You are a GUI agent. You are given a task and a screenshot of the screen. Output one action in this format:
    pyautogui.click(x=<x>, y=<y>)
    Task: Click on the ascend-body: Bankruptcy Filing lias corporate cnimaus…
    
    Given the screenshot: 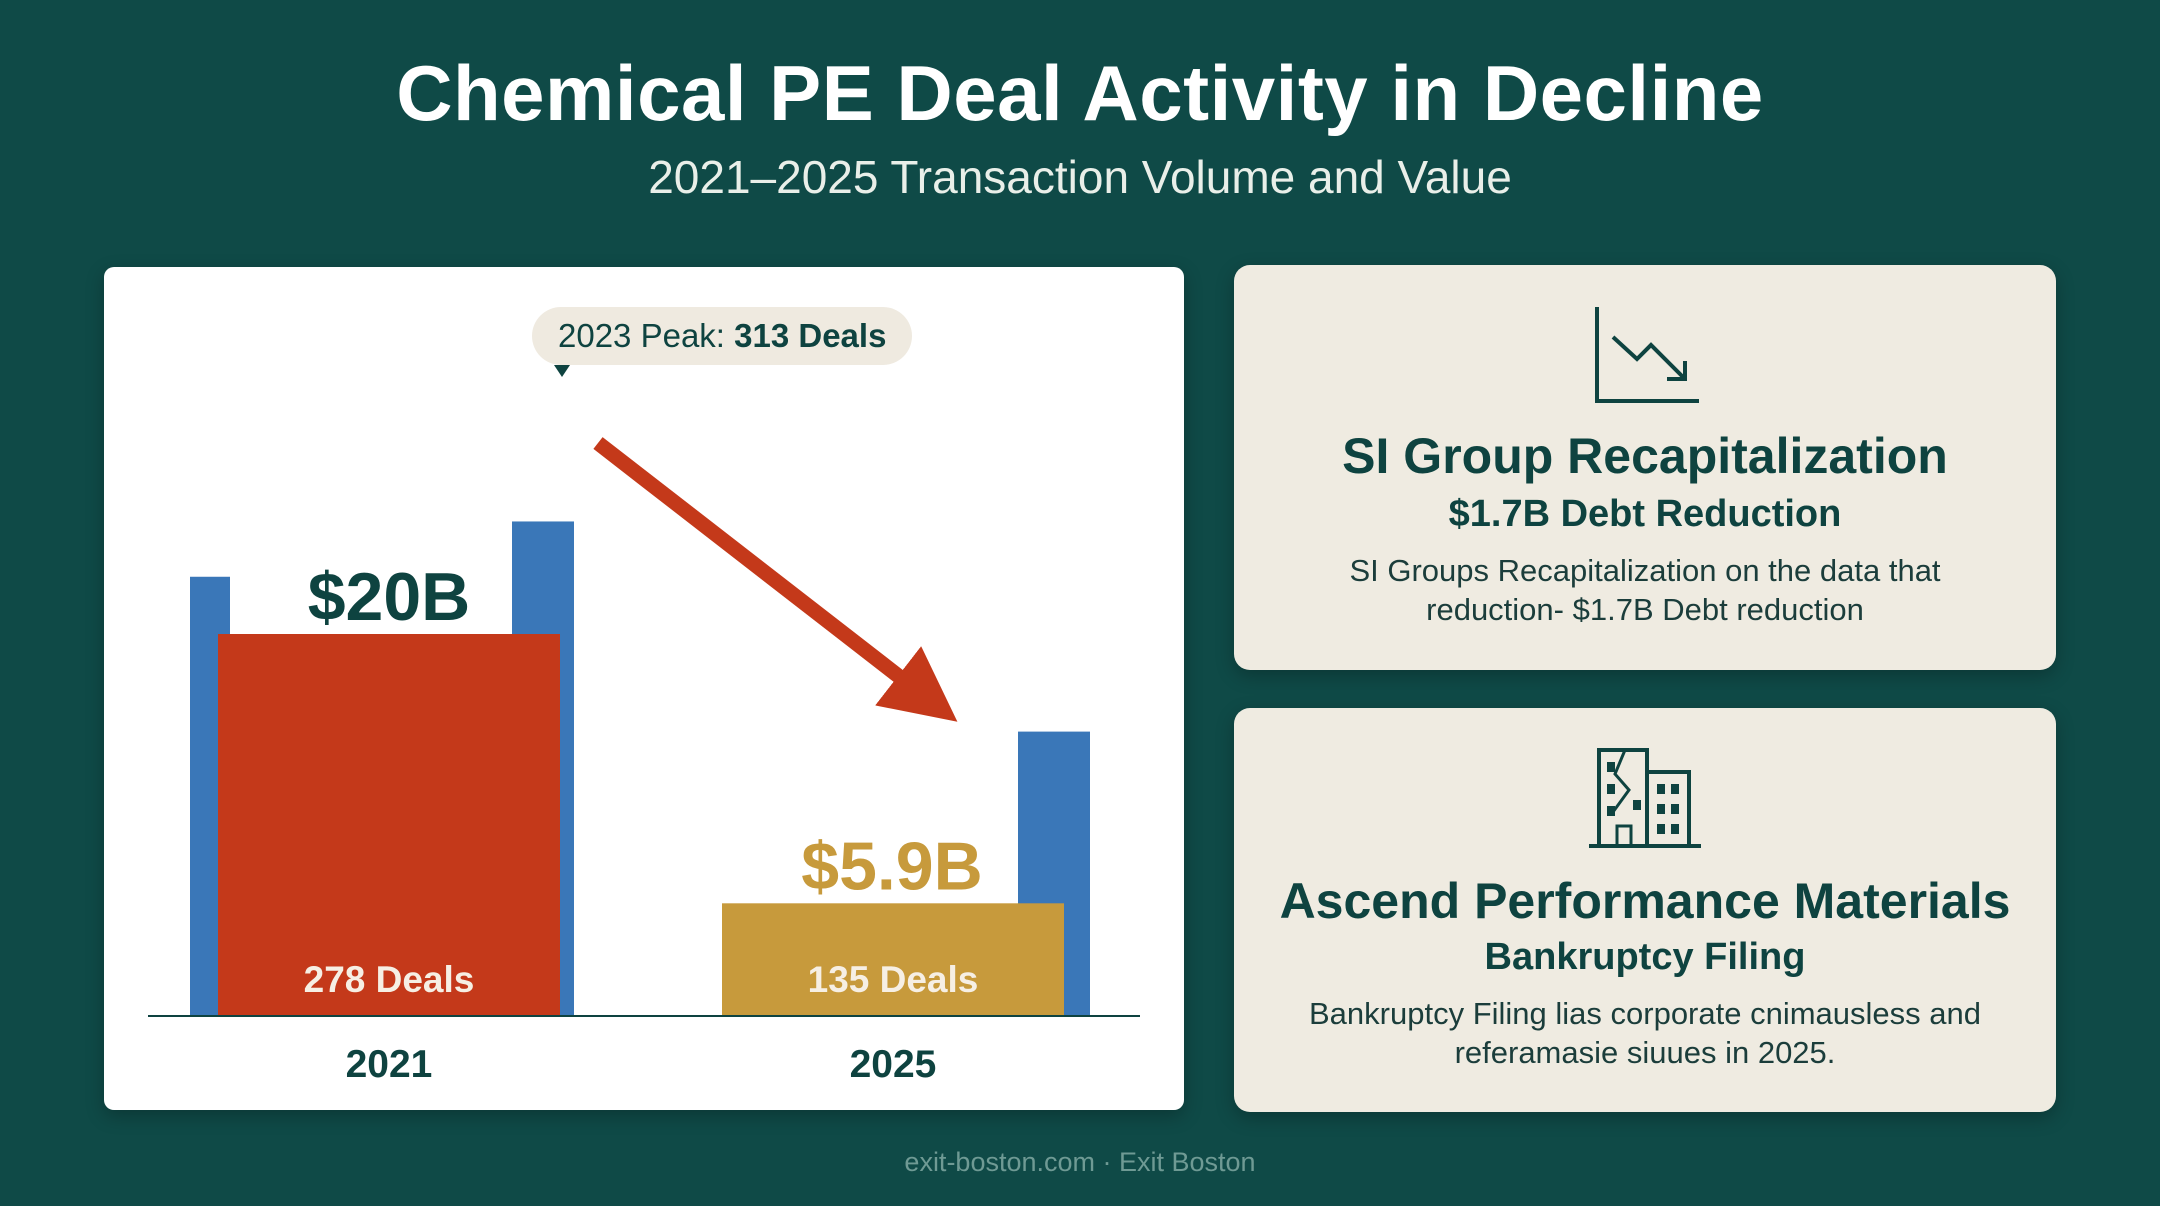 What is the action you would take?
    pyautogui.click(x=1645, y=1033)
    